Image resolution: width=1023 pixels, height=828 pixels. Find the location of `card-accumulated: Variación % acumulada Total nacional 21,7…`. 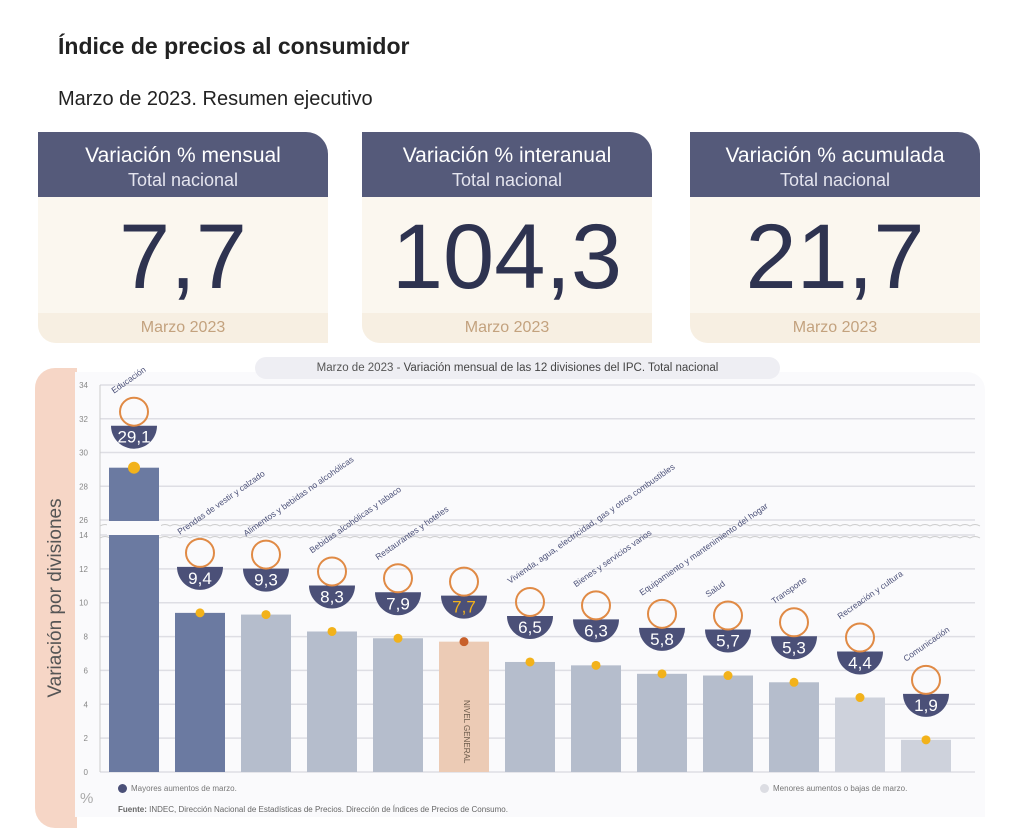

card-accumulated: Variación % acumulada Total nacional 21,7… is located at coordinates (835, 237).